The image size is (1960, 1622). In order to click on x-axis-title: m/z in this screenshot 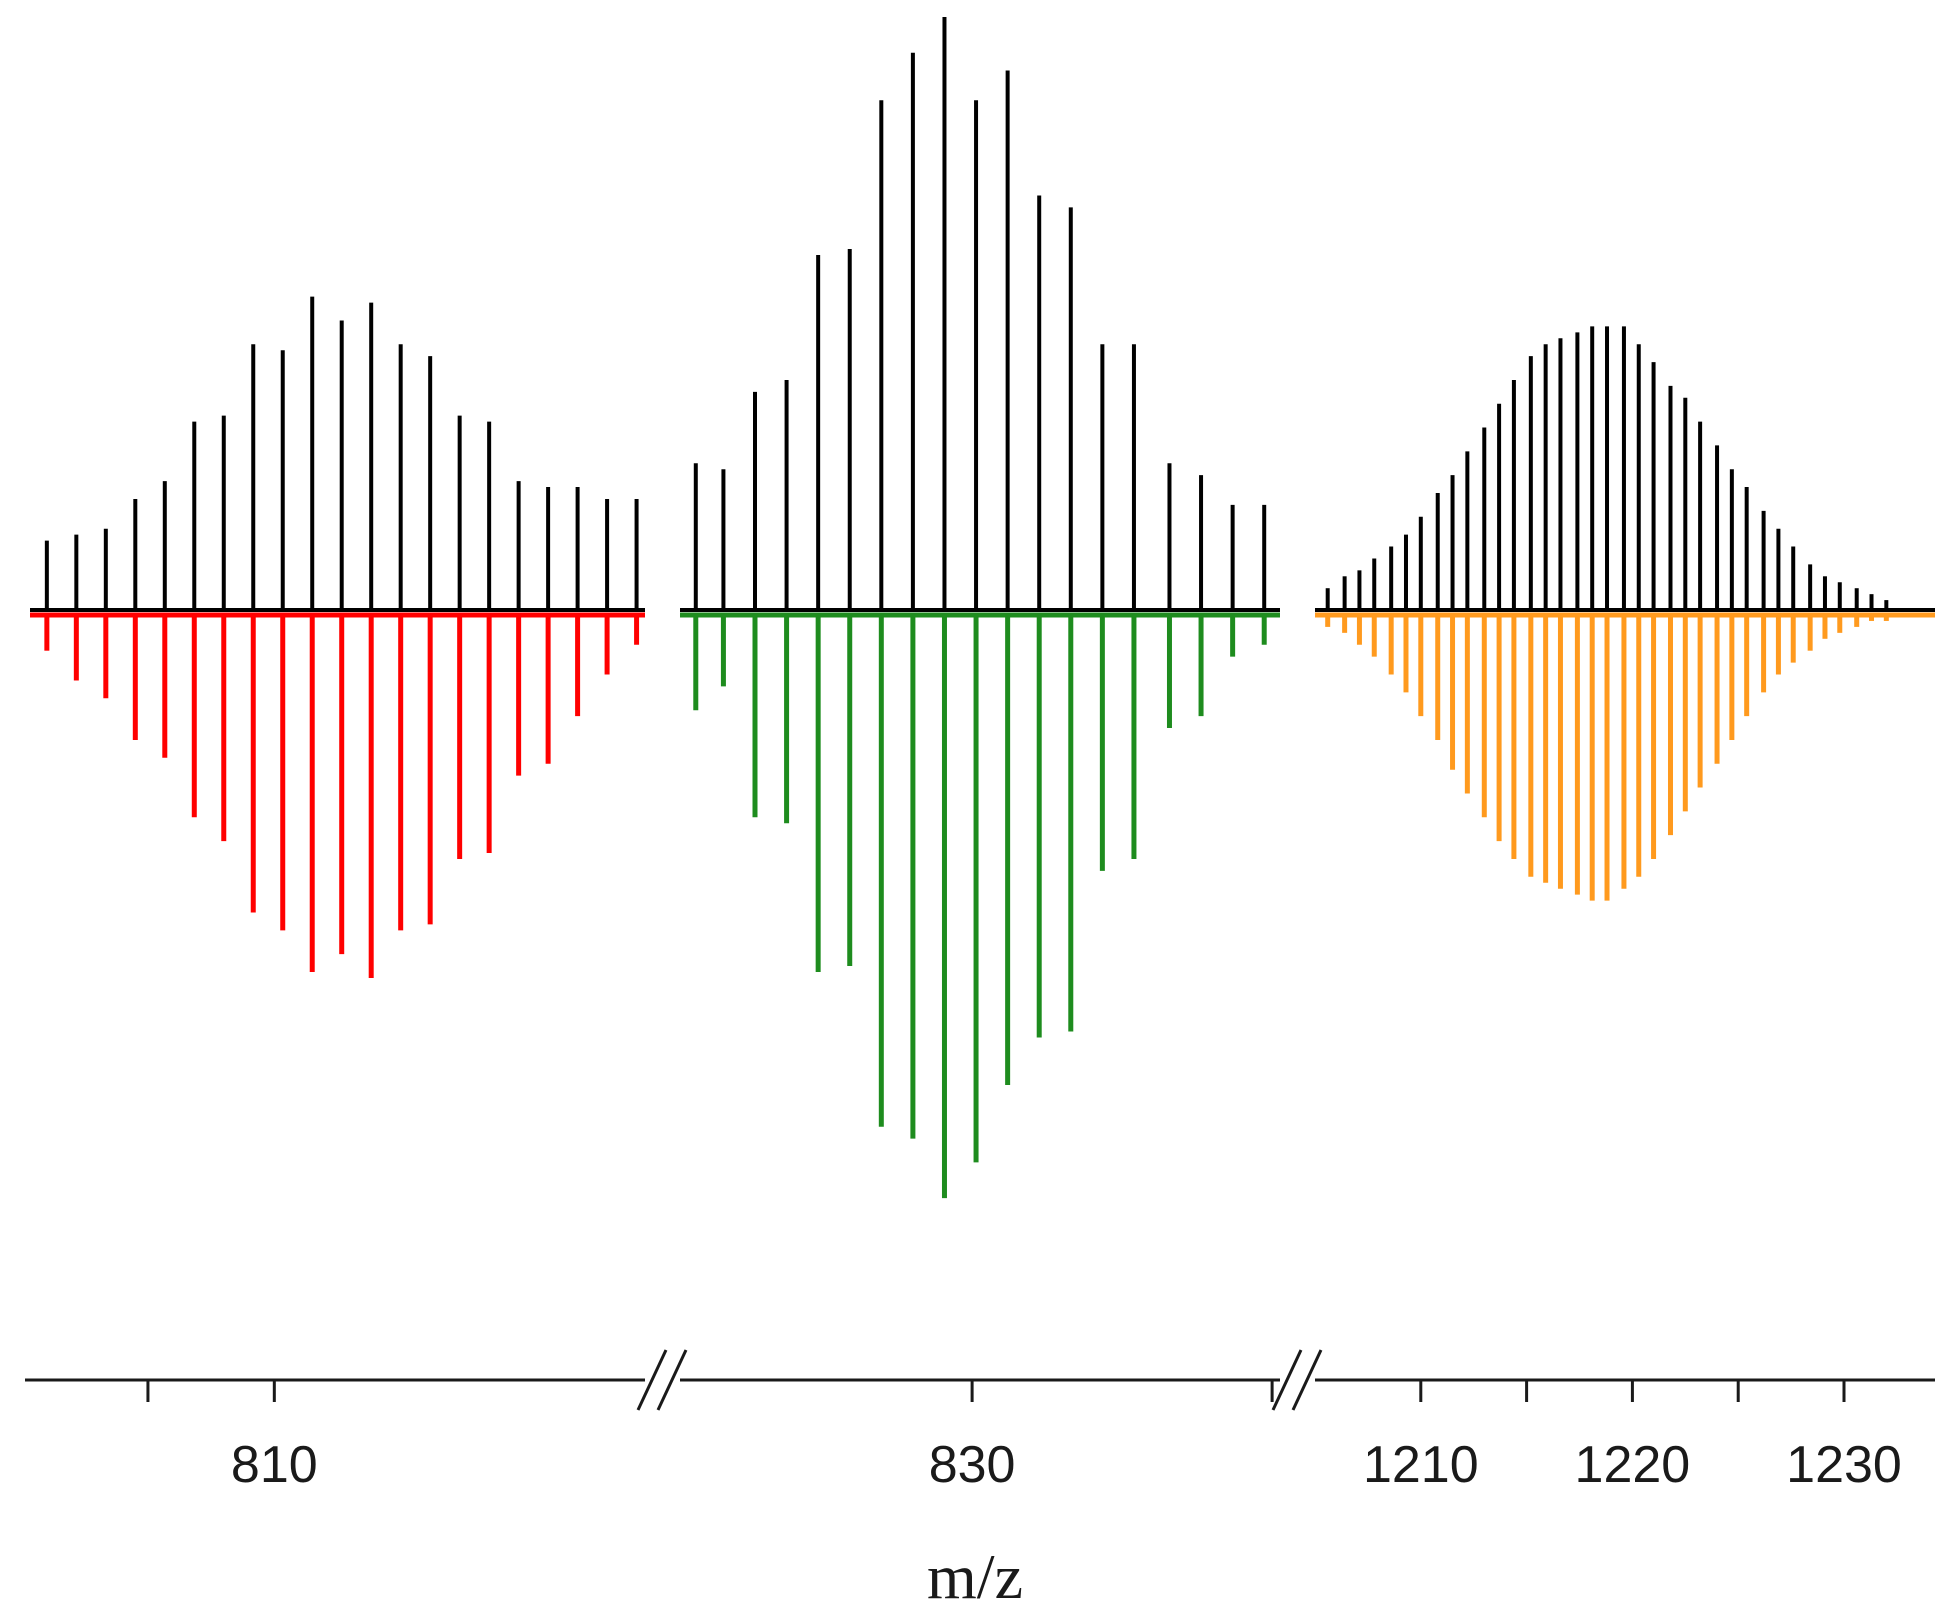, I will do `click(975, 1576)`.